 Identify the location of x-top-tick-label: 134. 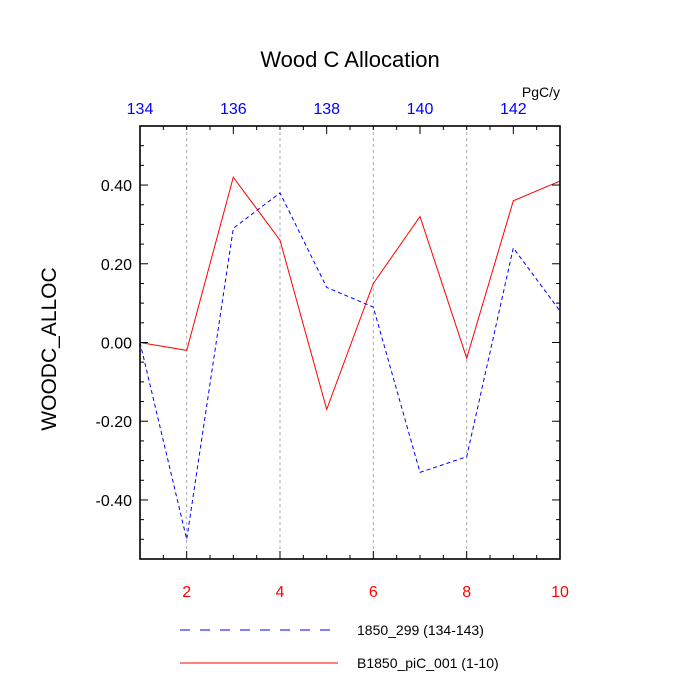
(140, 109).